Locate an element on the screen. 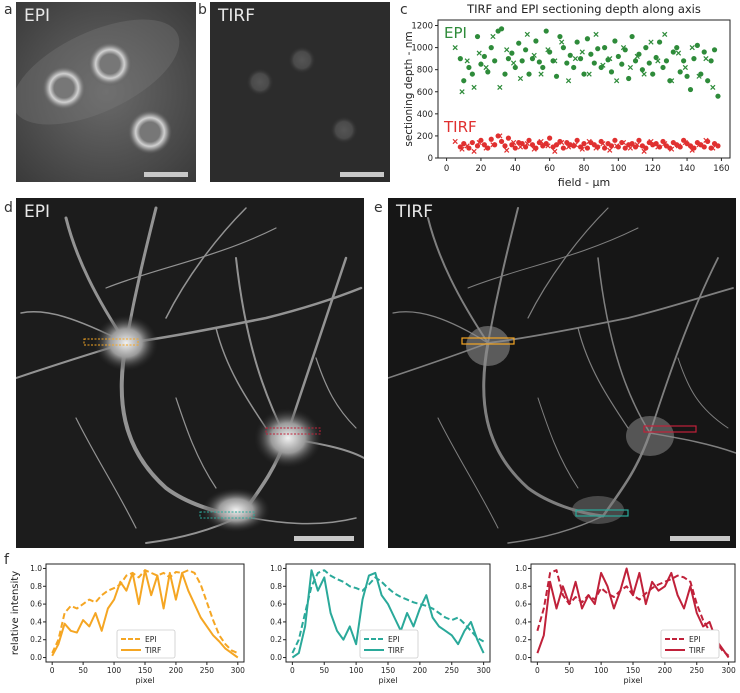 This screenshot has width=740, height=693. x-tick-label: 80 is located at coordinates (584, 169).